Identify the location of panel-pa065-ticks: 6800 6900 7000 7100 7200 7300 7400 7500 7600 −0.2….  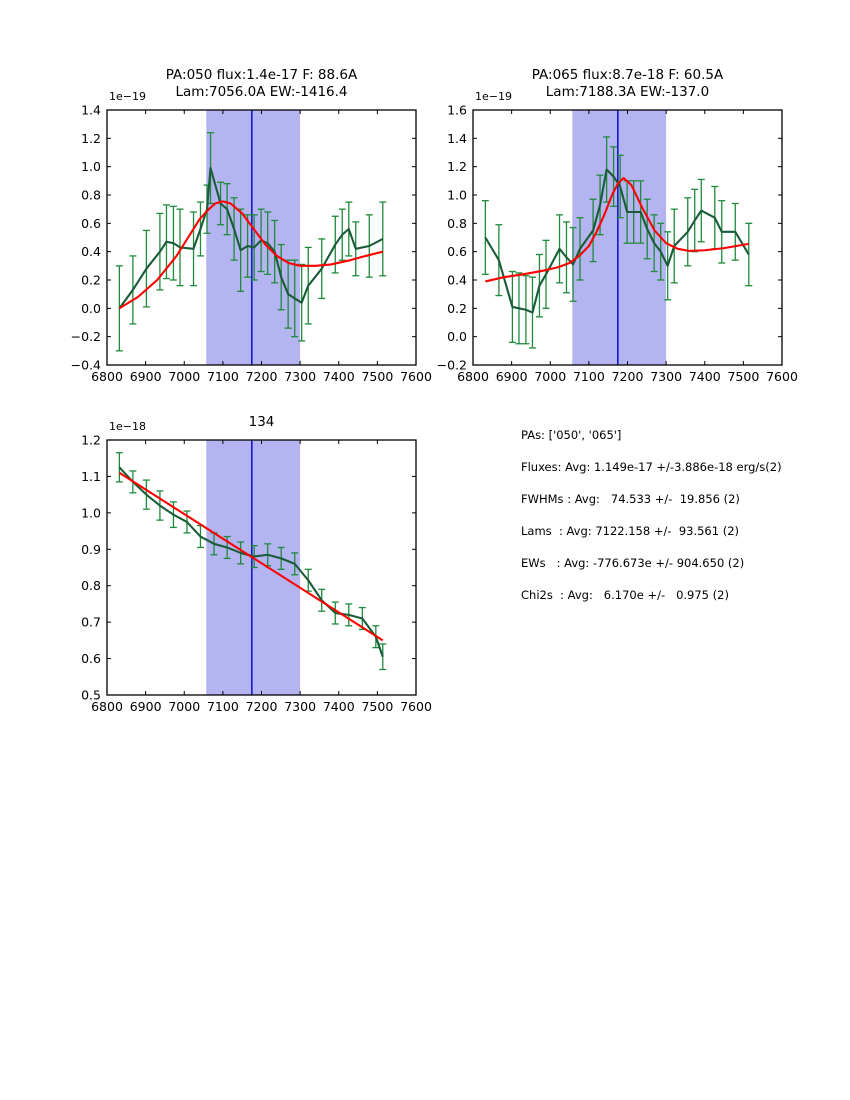
(617, 244).